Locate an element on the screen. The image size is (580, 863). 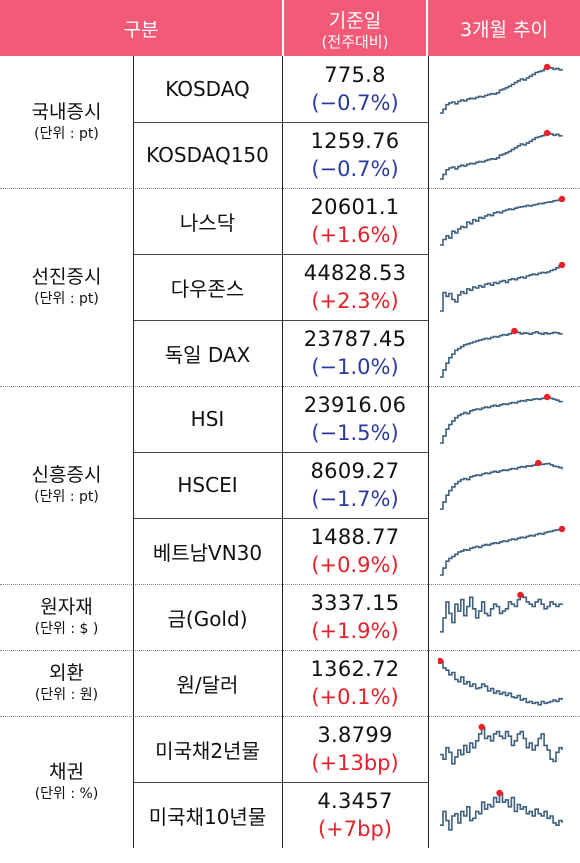
indicator-name: 베트남VN30 is located at coordinates (207, 552).